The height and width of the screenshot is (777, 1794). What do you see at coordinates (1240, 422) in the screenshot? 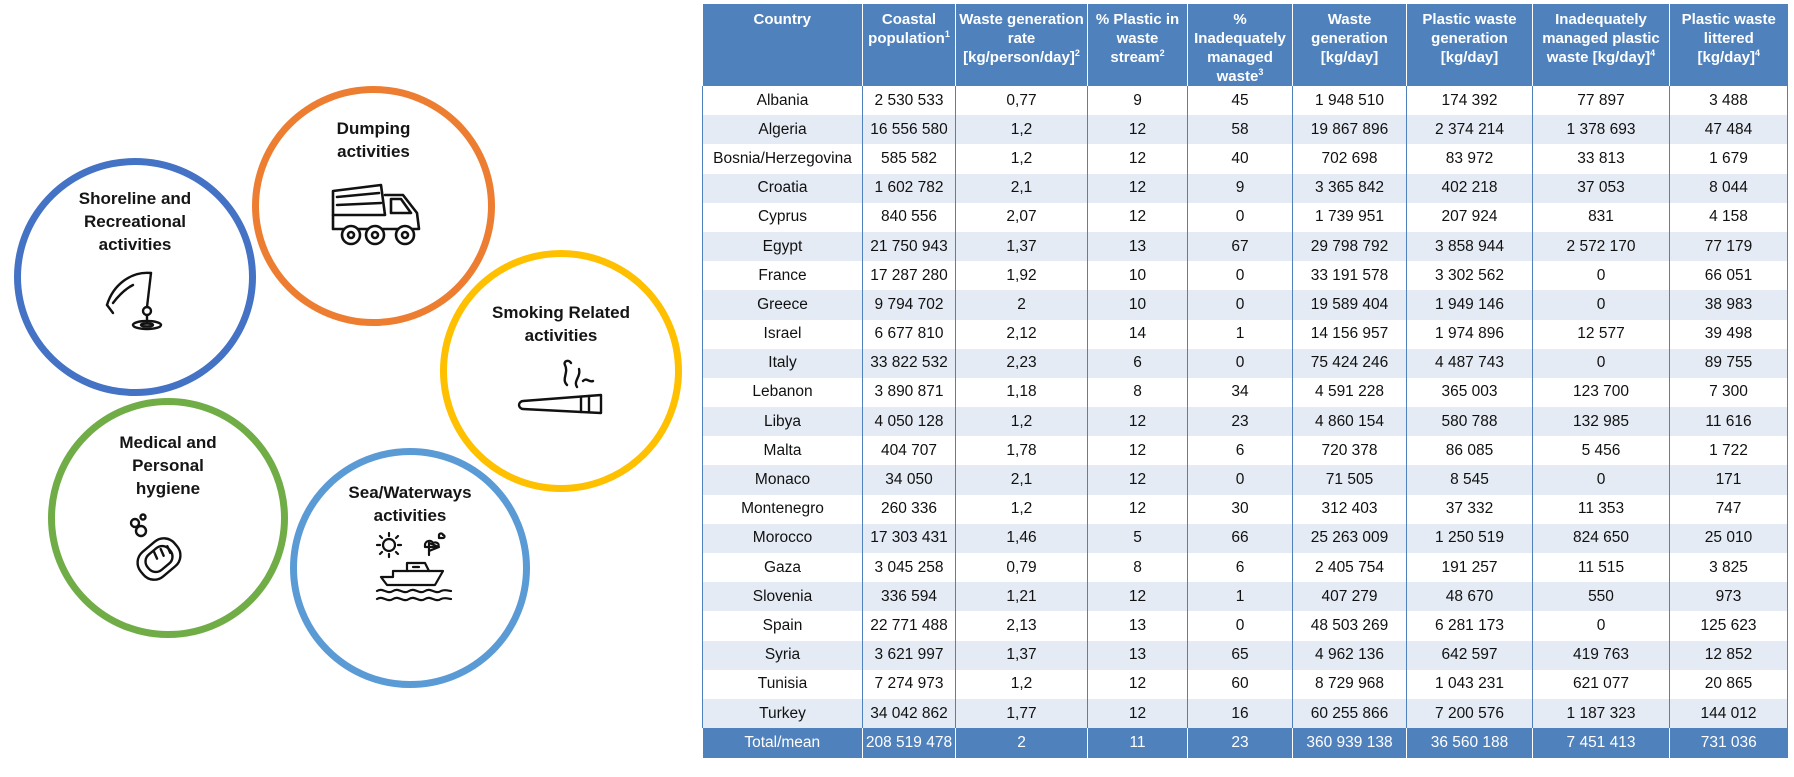
I see `value-cell: 23` at bounding box center [1240, 422].